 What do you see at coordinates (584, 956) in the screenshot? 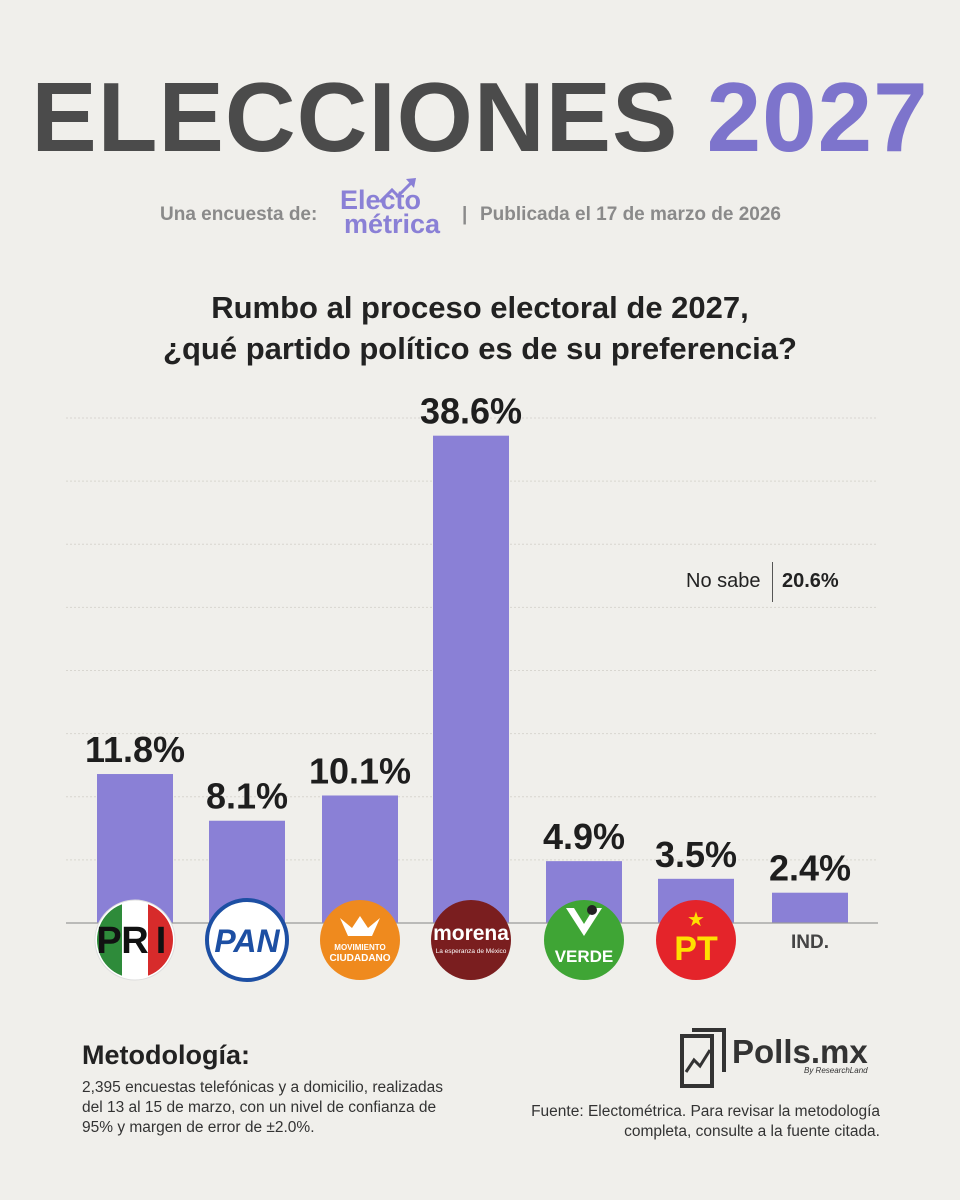
I see `verde-text: VERDE` at bounding box center [584, 956].